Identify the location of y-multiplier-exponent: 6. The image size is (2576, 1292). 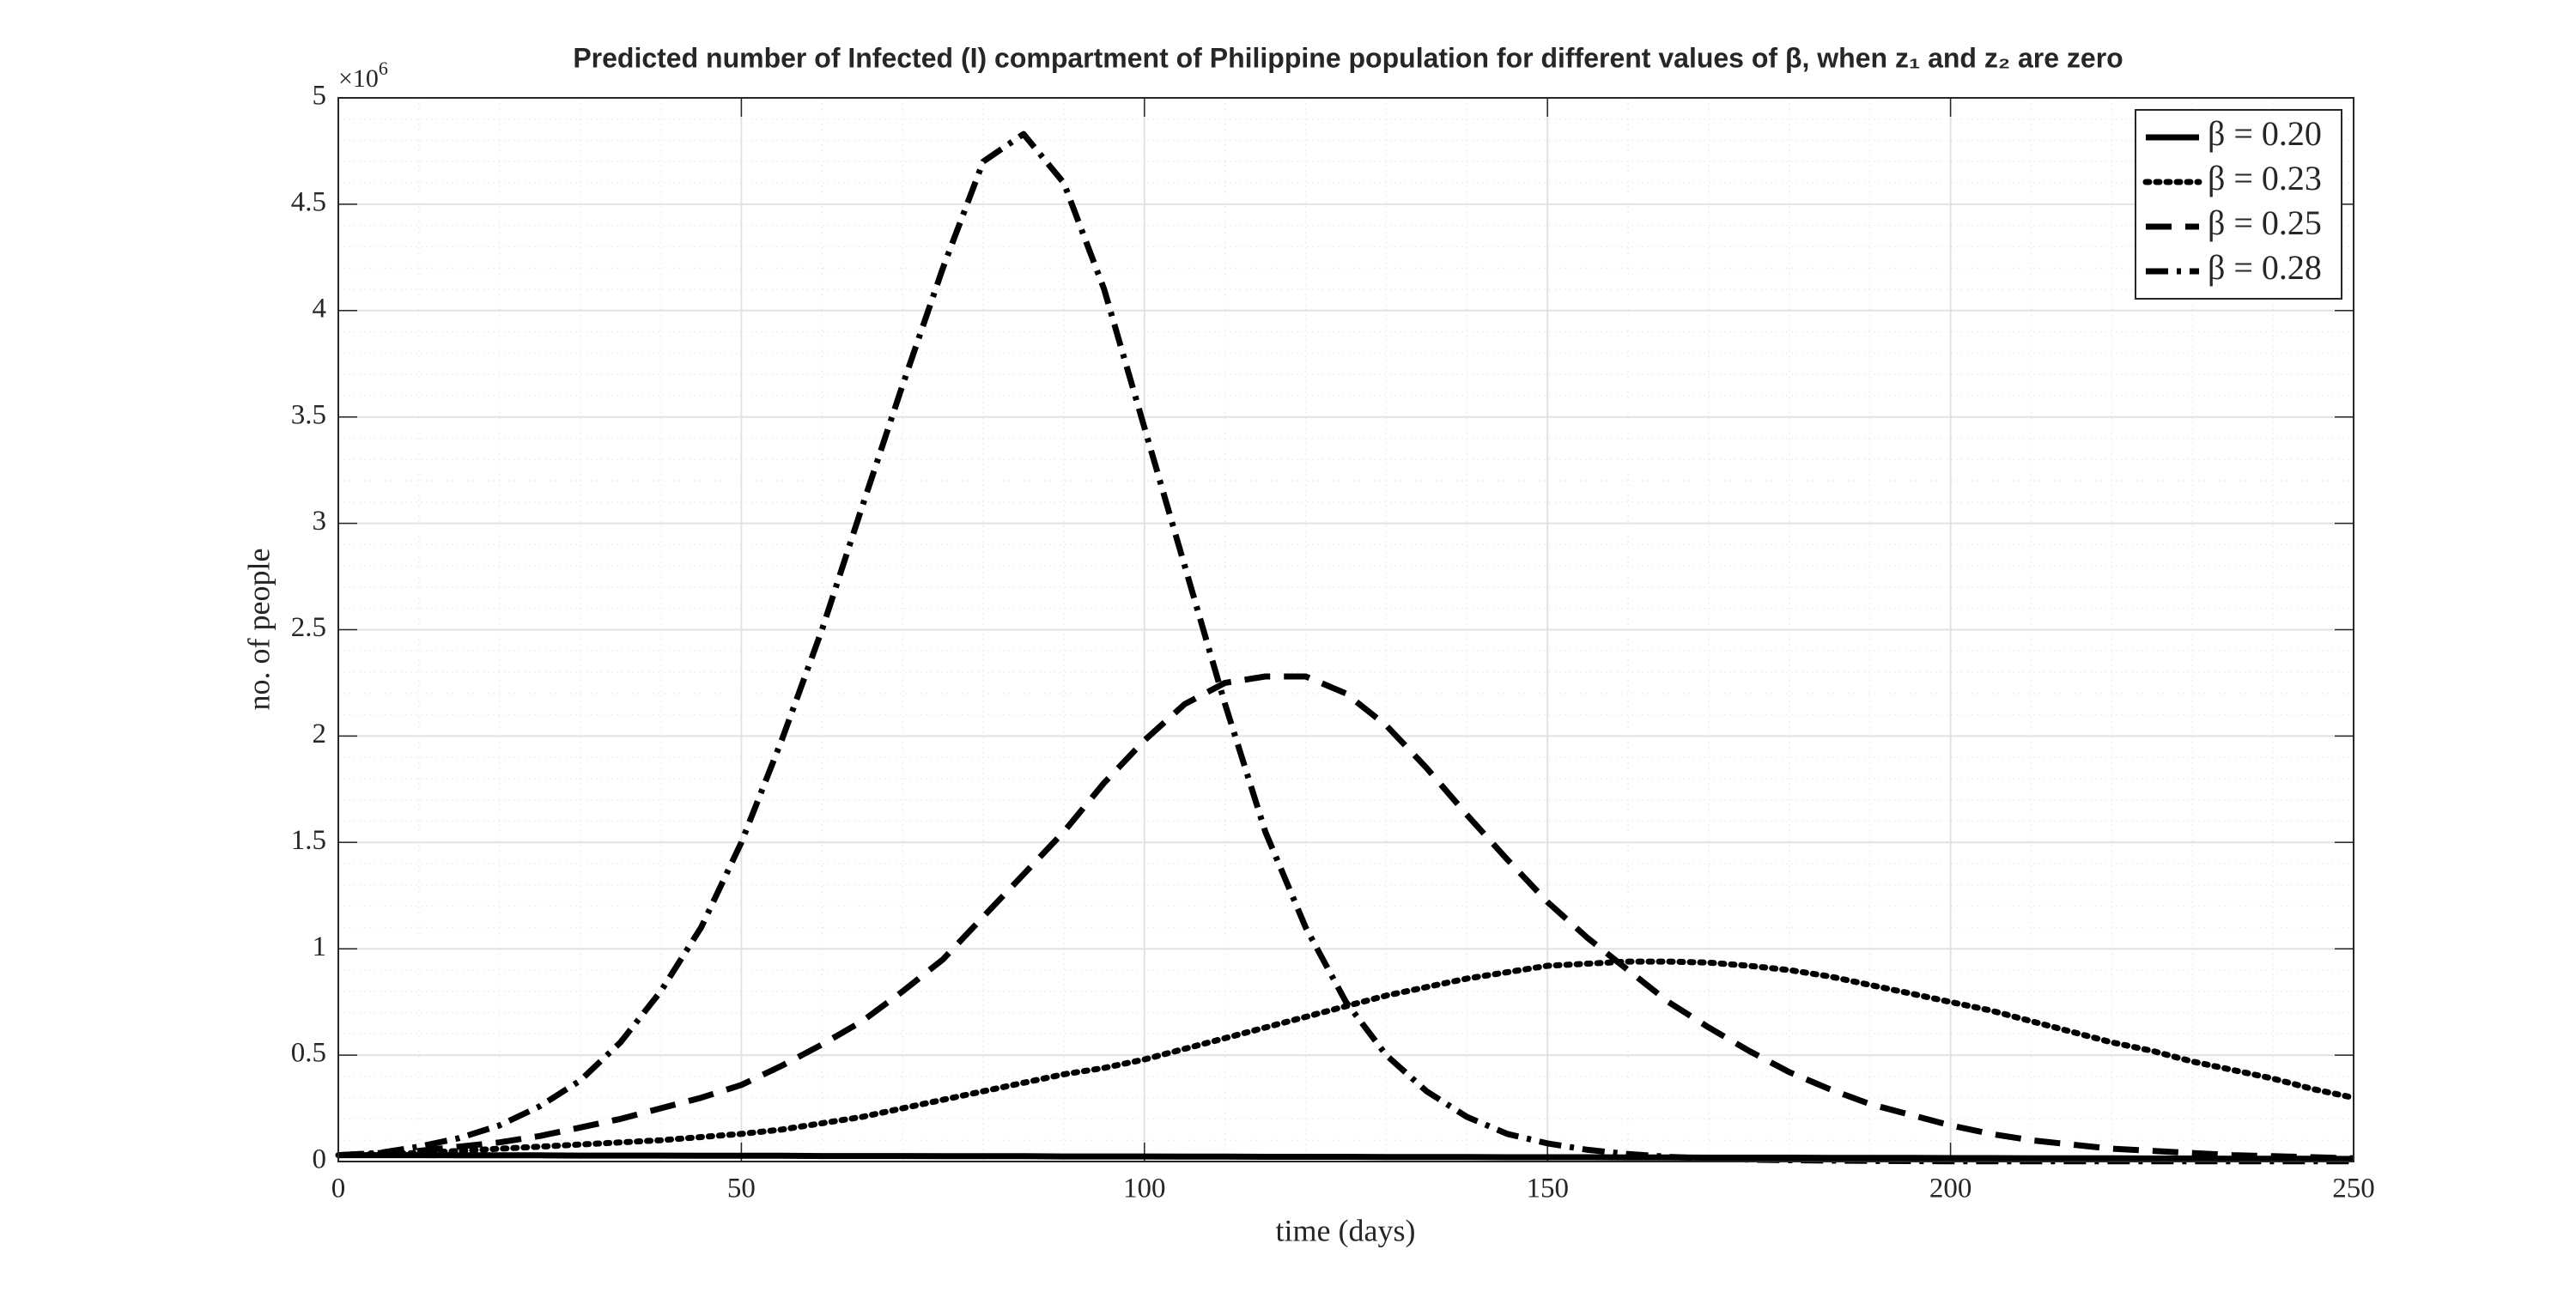
(383, 68).